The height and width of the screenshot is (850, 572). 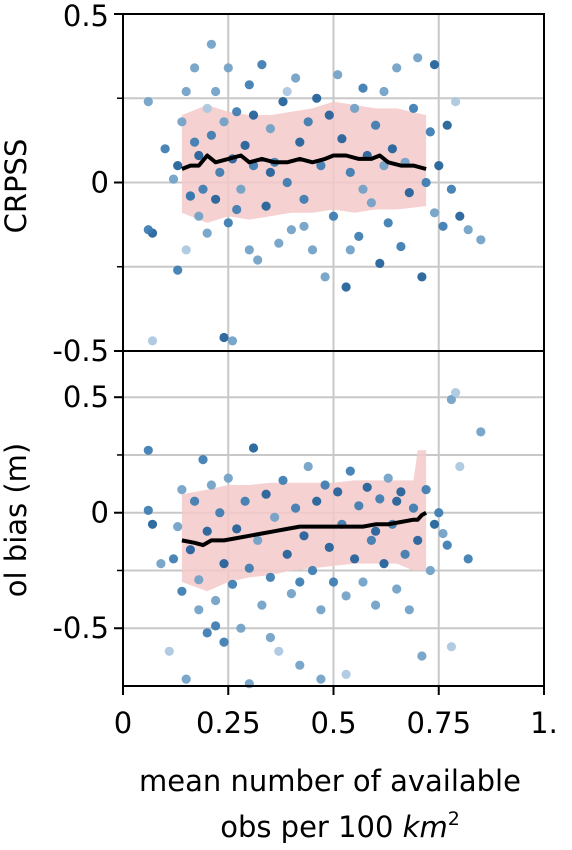 What do you see at coordinates (87, 184) in the screenshot?
I see `crpss-y-ticks: 0.5 0 -0.5` at bounding box center [87, 184].